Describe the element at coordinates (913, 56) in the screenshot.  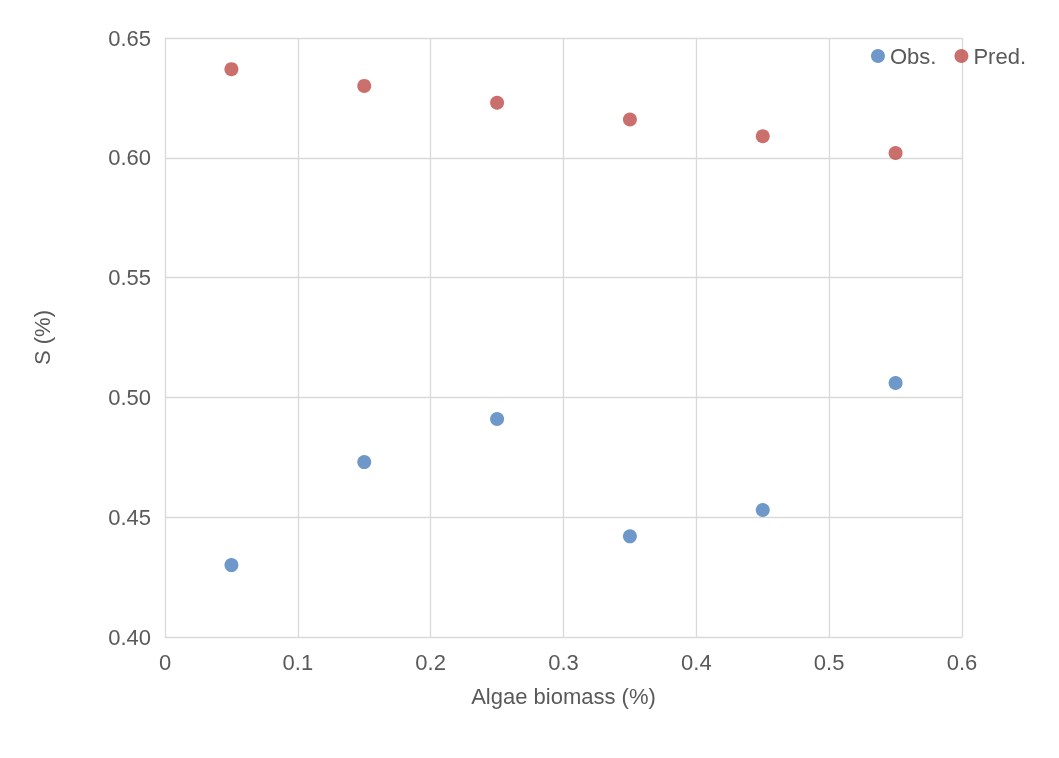
I see `legend-label: Obs.` at that location.